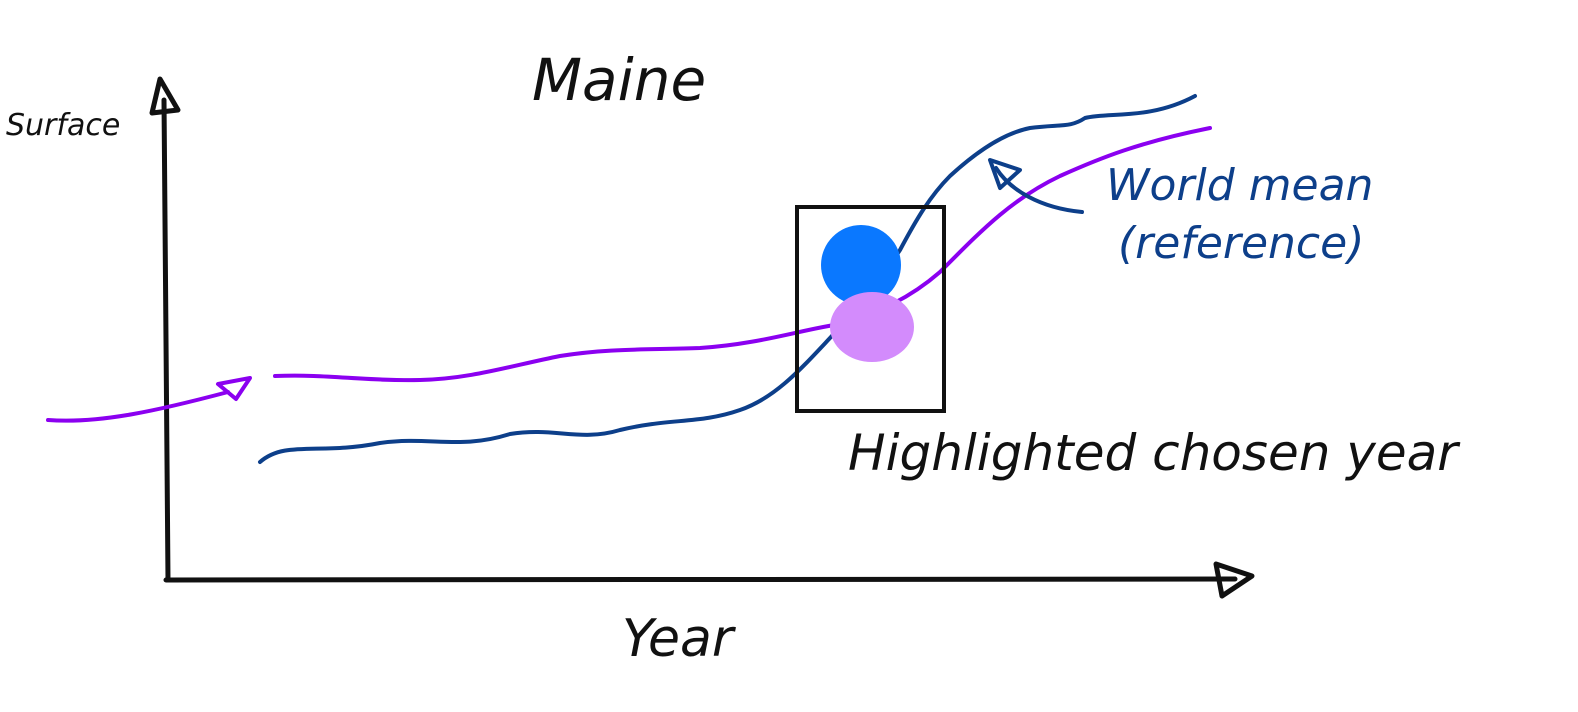  What do you see at coordinates (165, 96) in the screenshot?
I see `y-axis-arrowhead` at bounding box center [165, 96].